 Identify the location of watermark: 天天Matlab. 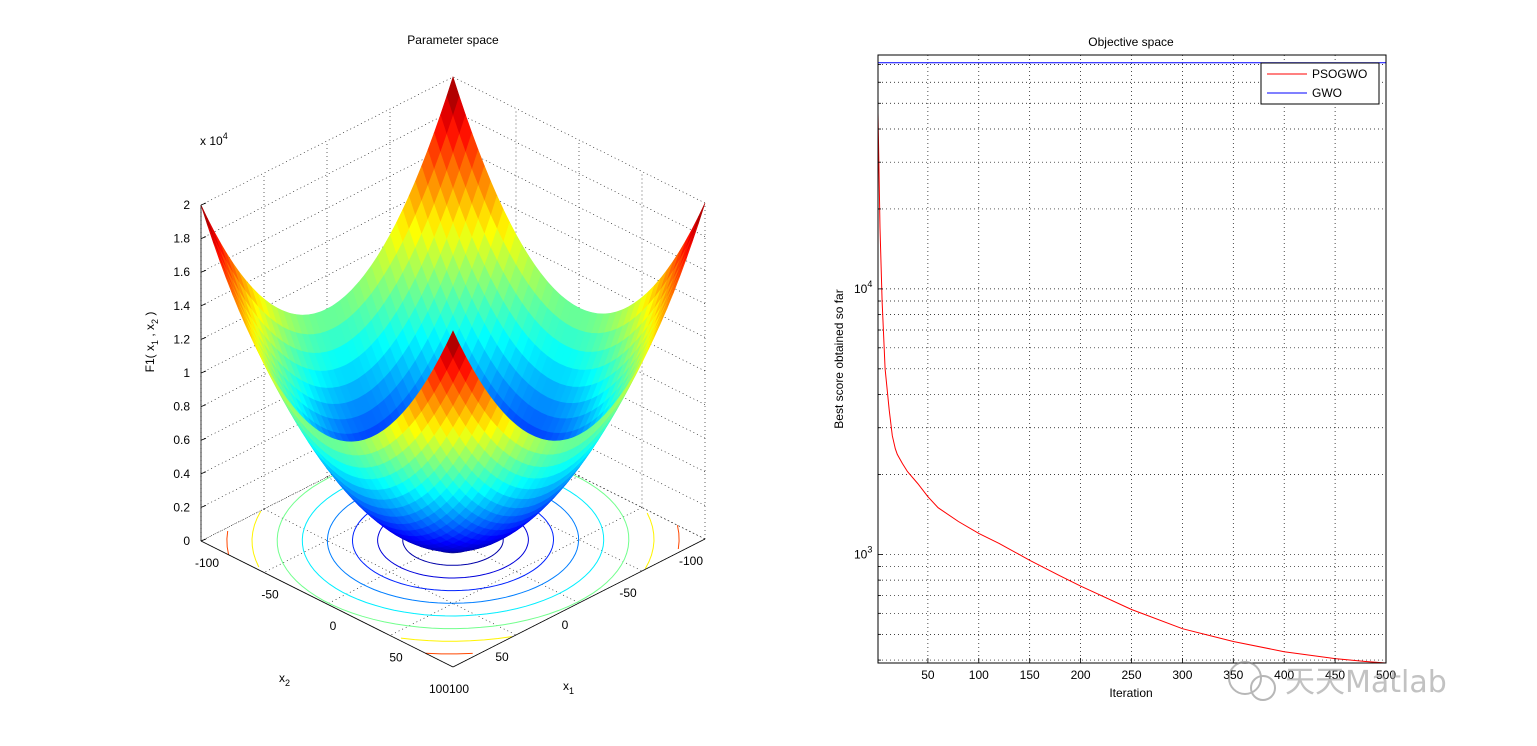
(1337, 681).